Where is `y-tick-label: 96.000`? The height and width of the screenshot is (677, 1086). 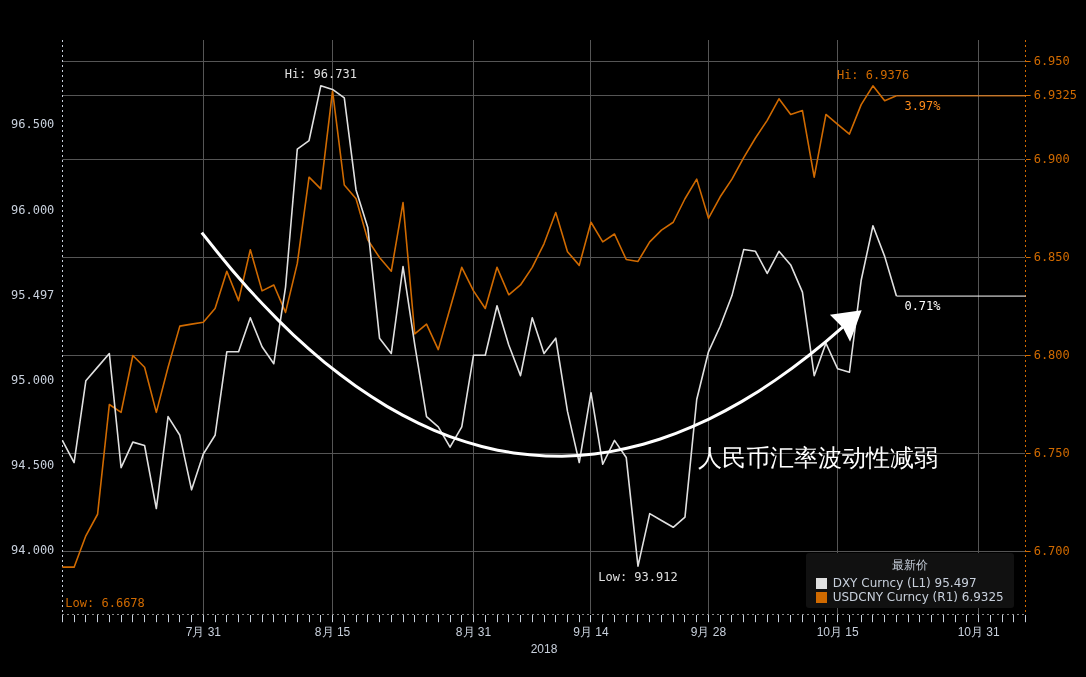 y-tick-label: 96.000 is located at coordinates (32, 209).